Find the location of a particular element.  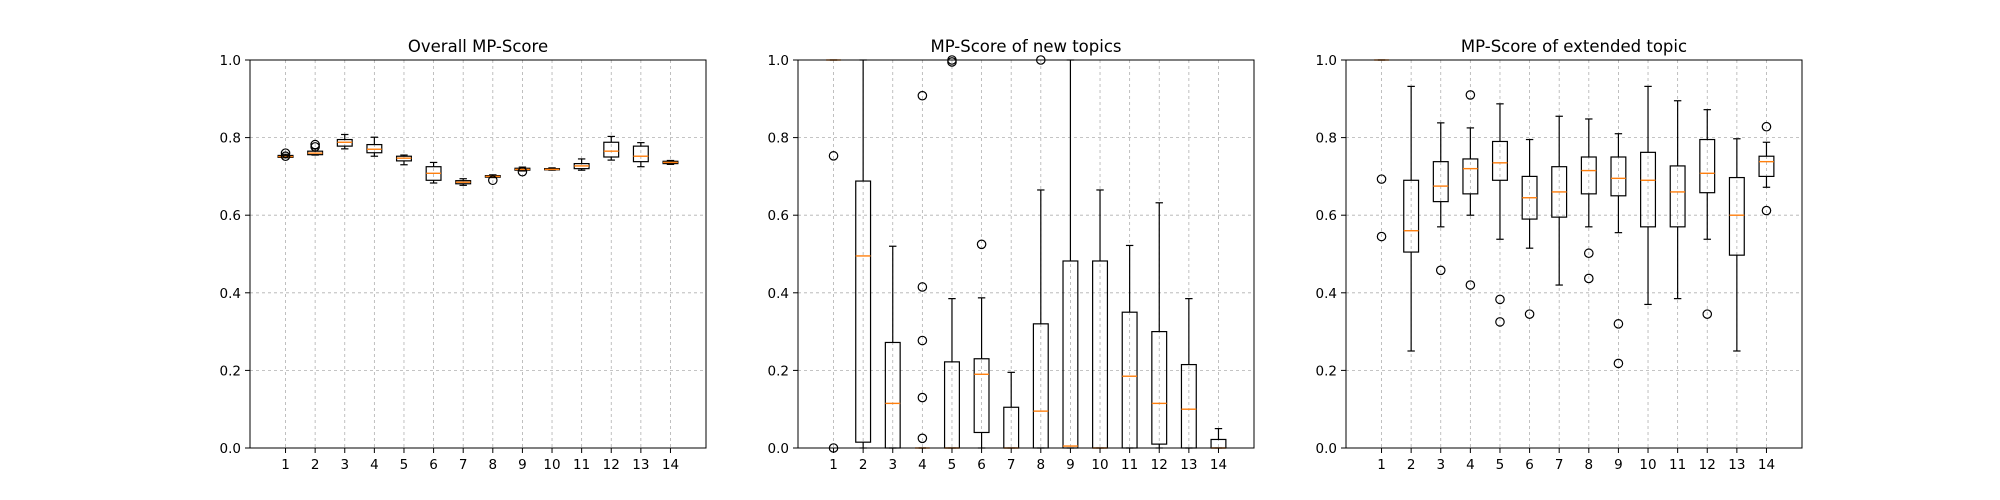

x-tick-label: 13 is located at coordinates (1188, 465).